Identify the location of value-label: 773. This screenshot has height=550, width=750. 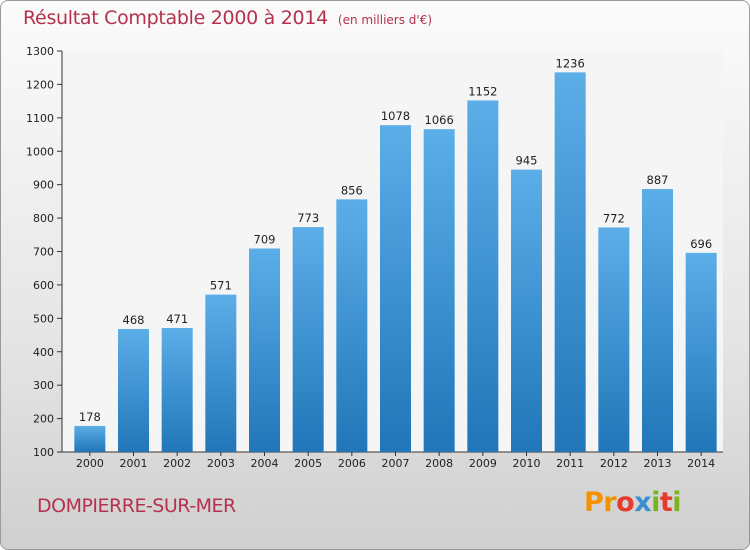
(308, 218).